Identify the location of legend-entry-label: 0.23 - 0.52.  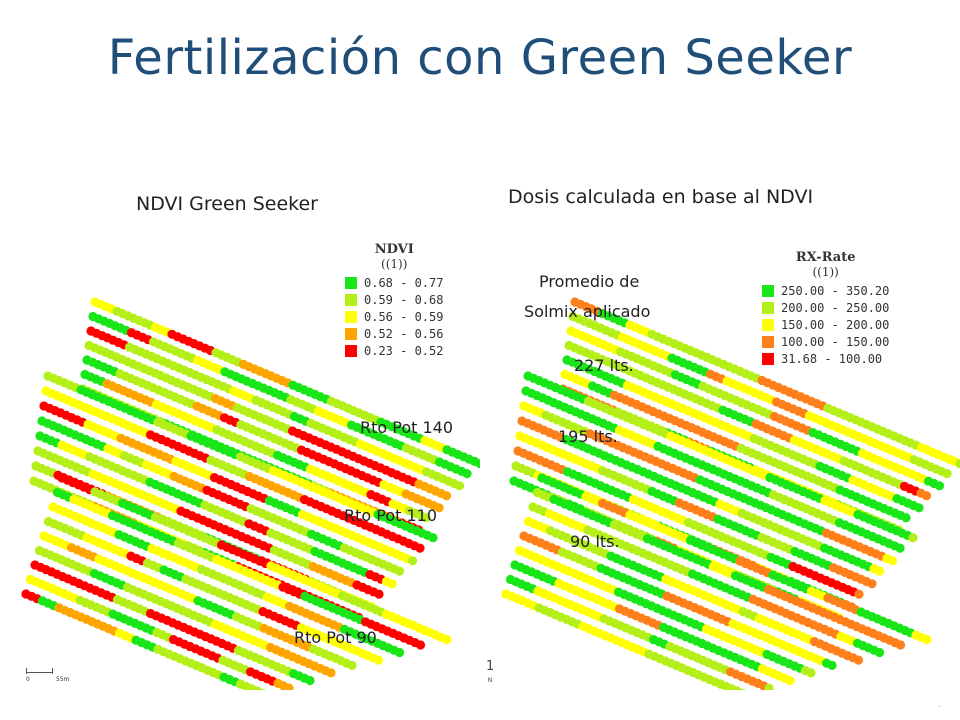
(404, 350).